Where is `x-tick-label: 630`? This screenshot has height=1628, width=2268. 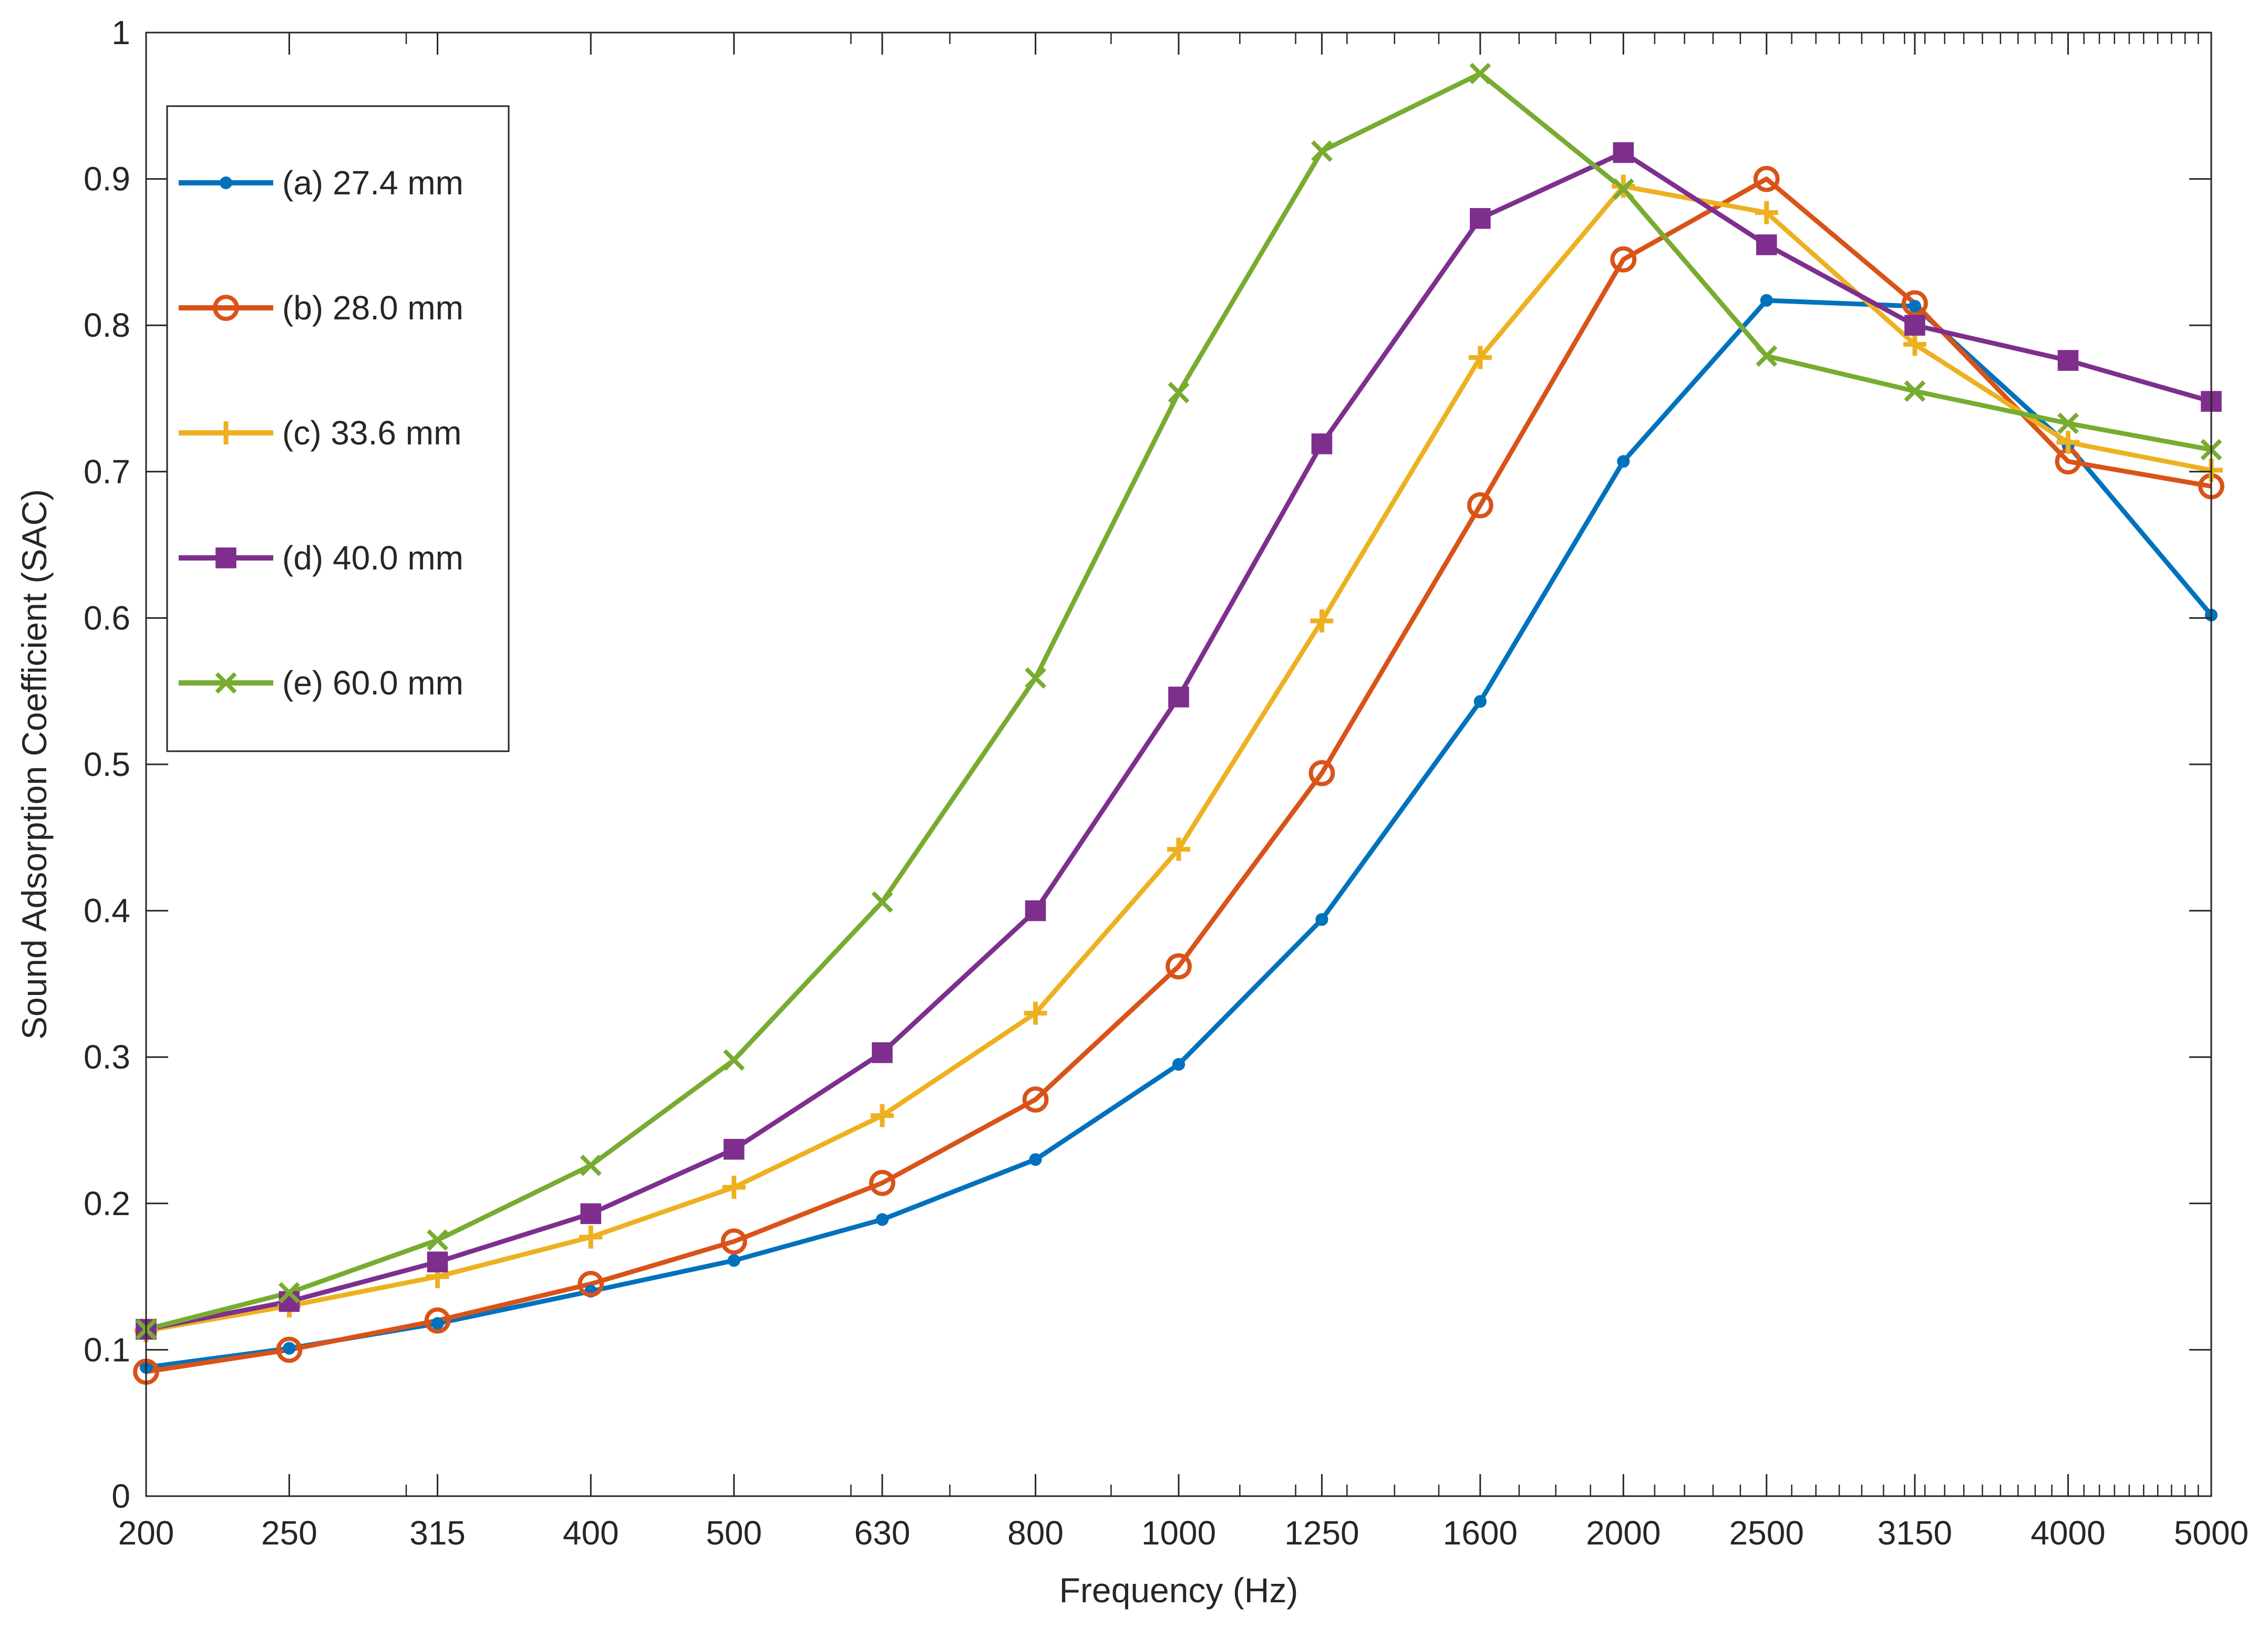 x-tick-label: 630 is located at coordinates (882, 1533).